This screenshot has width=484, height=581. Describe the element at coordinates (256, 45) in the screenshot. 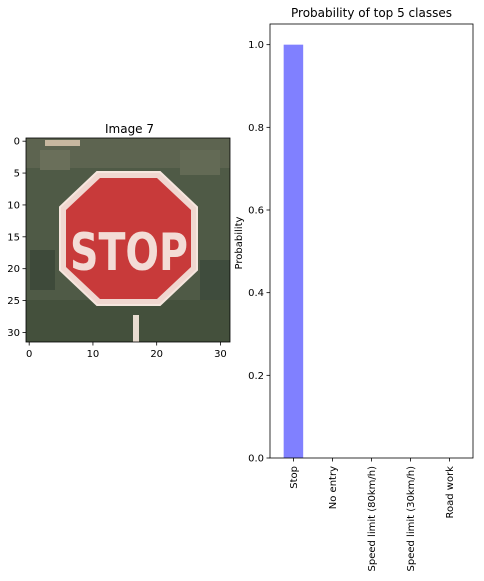

I see `bar-y-tick-label: 1.0` at that location.